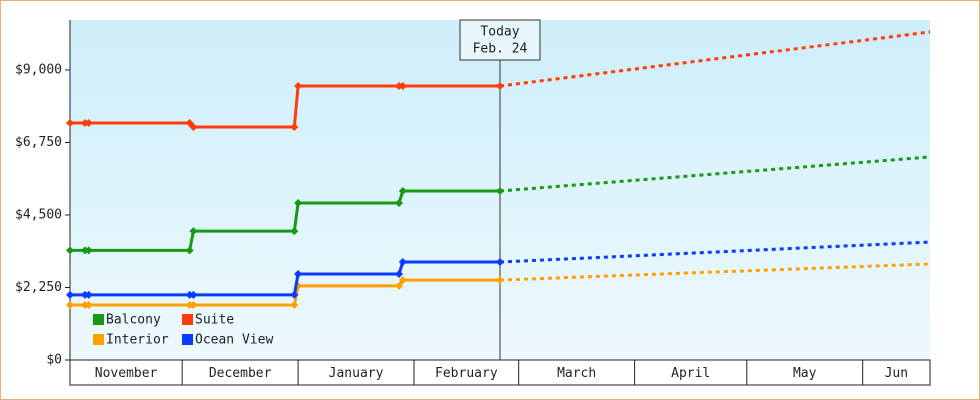  I want to click on legend-label: Balcony, so click(133, 320).